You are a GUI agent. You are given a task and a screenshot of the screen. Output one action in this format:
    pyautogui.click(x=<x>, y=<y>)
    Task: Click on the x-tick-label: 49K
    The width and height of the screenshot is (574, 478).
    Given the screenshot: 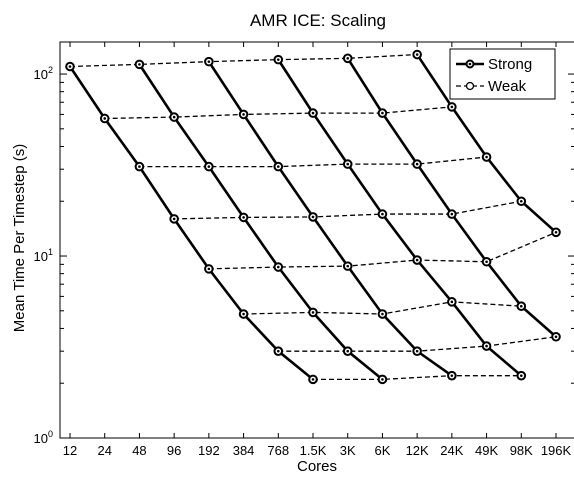 What is the action you would take?
    pyautogui.click(x=486, y=450)
    